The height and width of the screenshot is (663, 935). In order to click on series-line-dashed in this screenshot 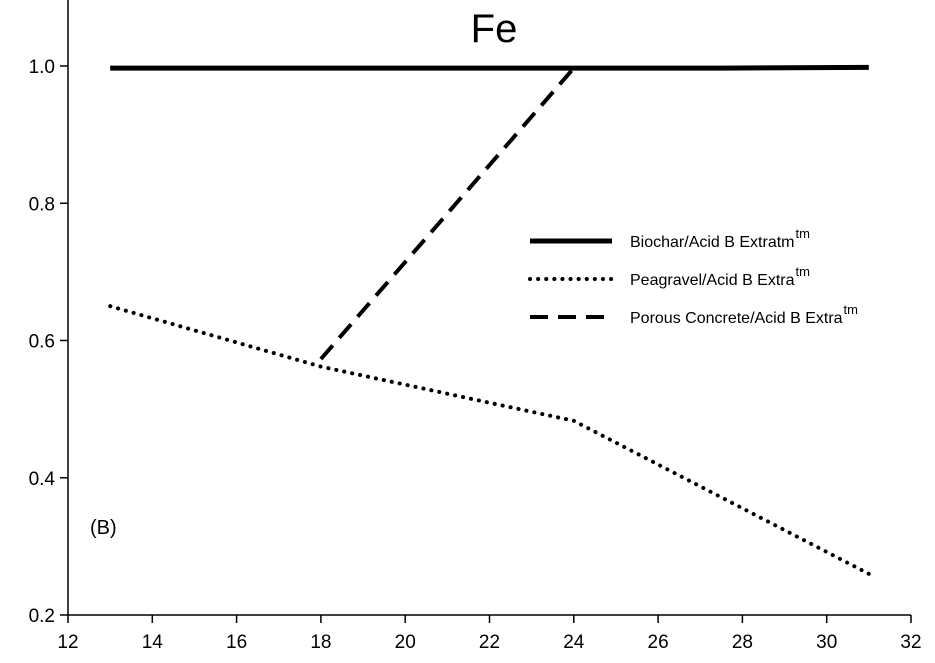, I will do `click(447, 213)`.